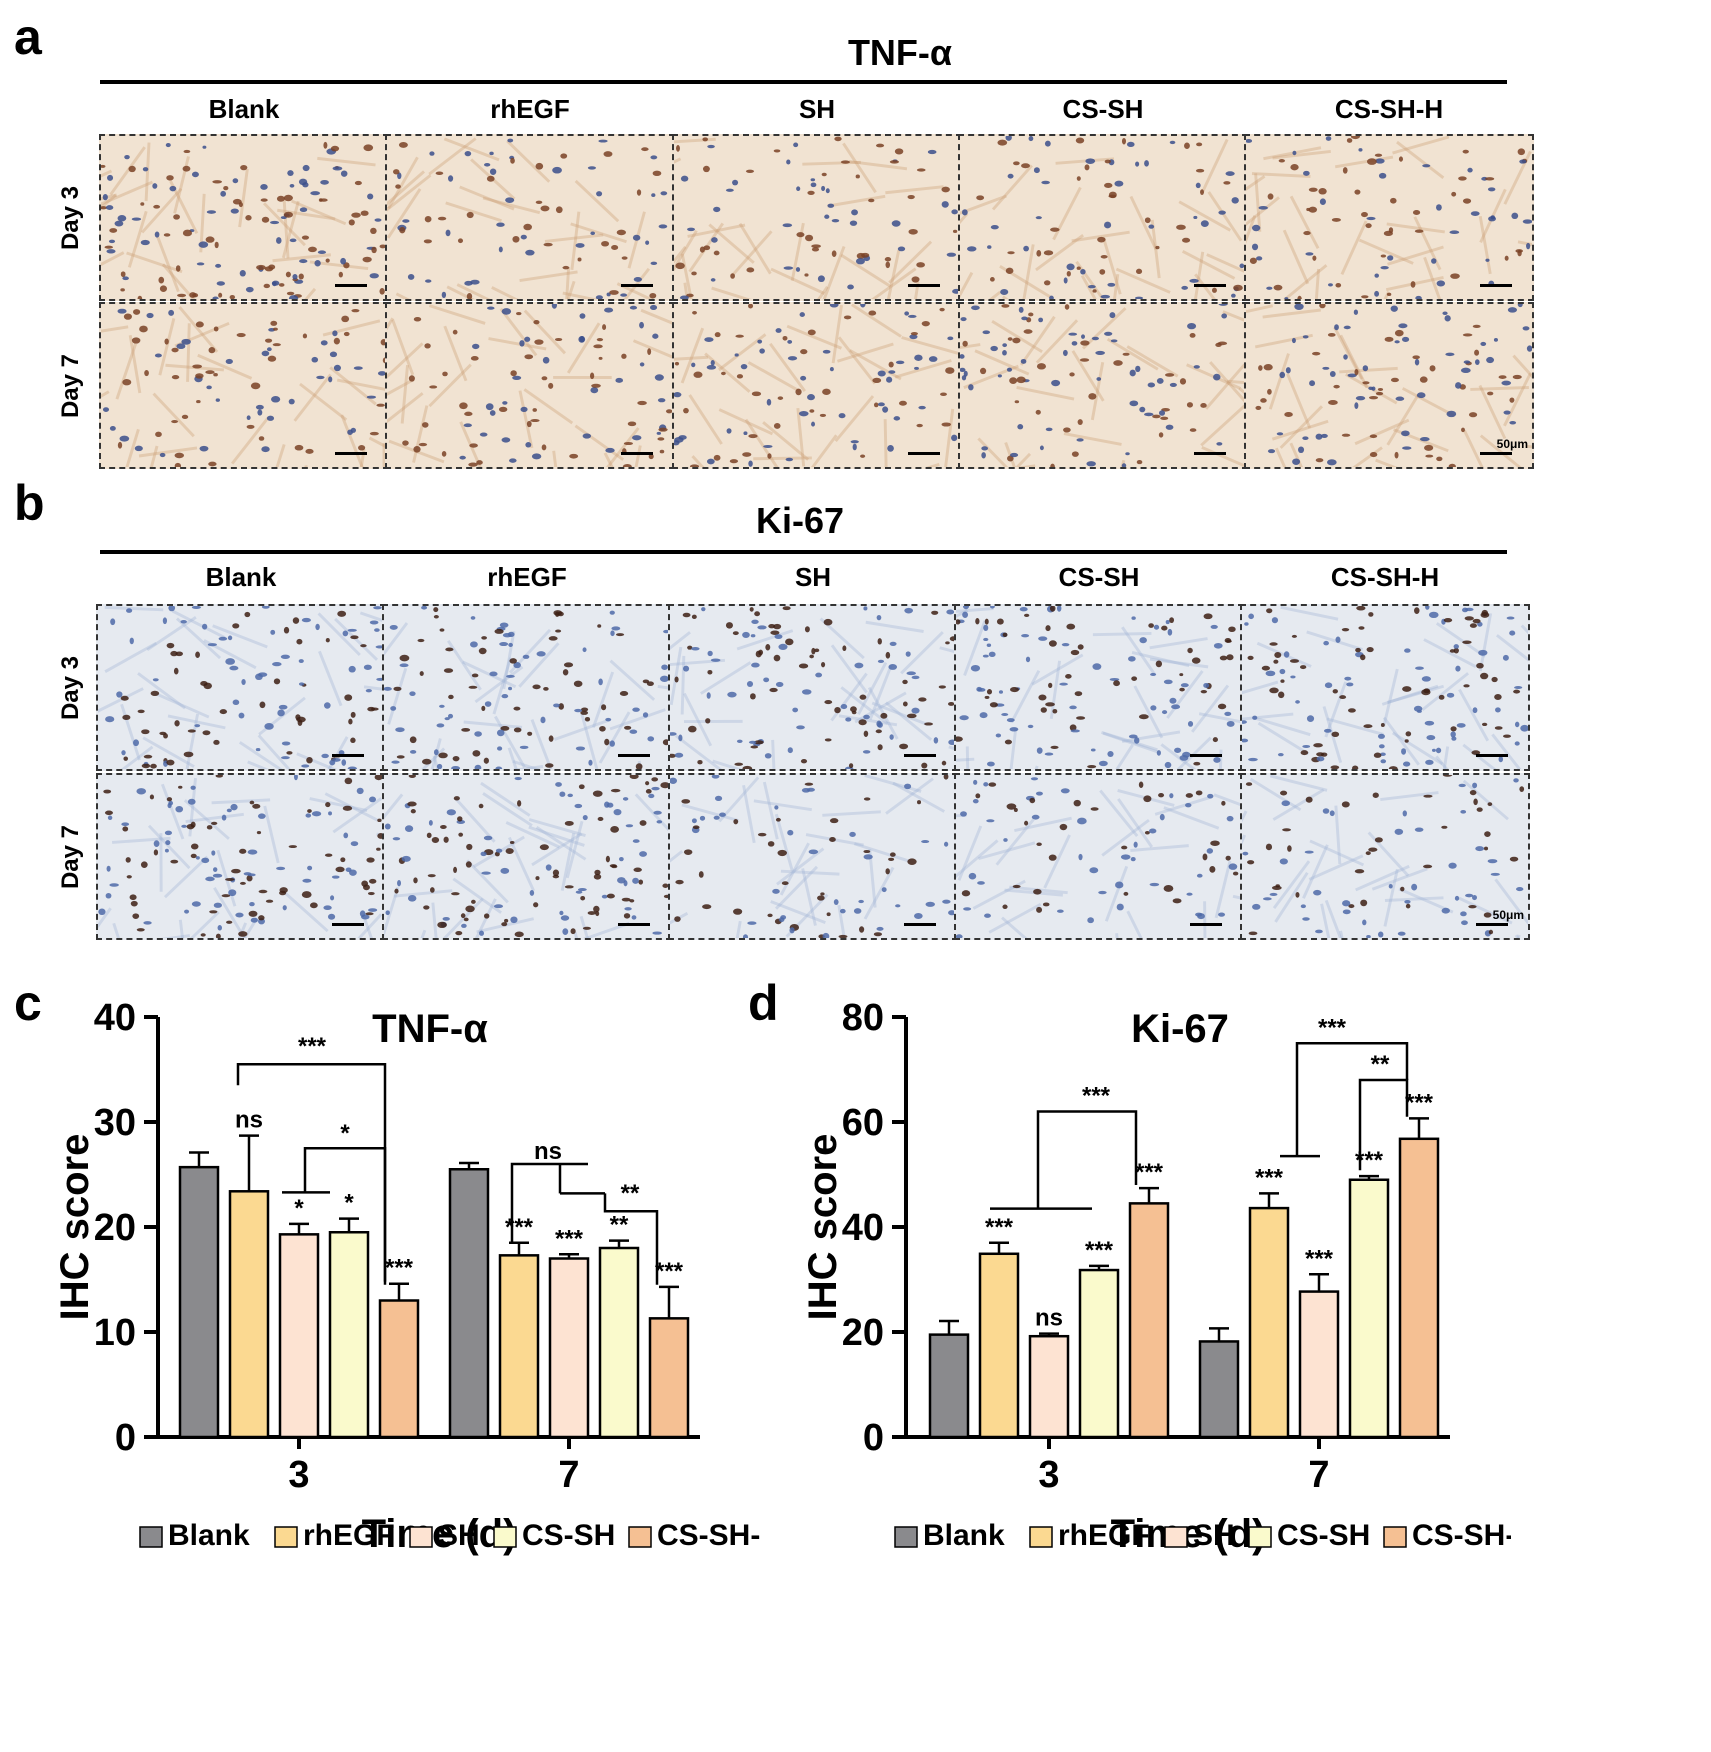 This screenshot has height=1752, width=1711. I want to click on y-tick-label: 80, so click(863, 1019).